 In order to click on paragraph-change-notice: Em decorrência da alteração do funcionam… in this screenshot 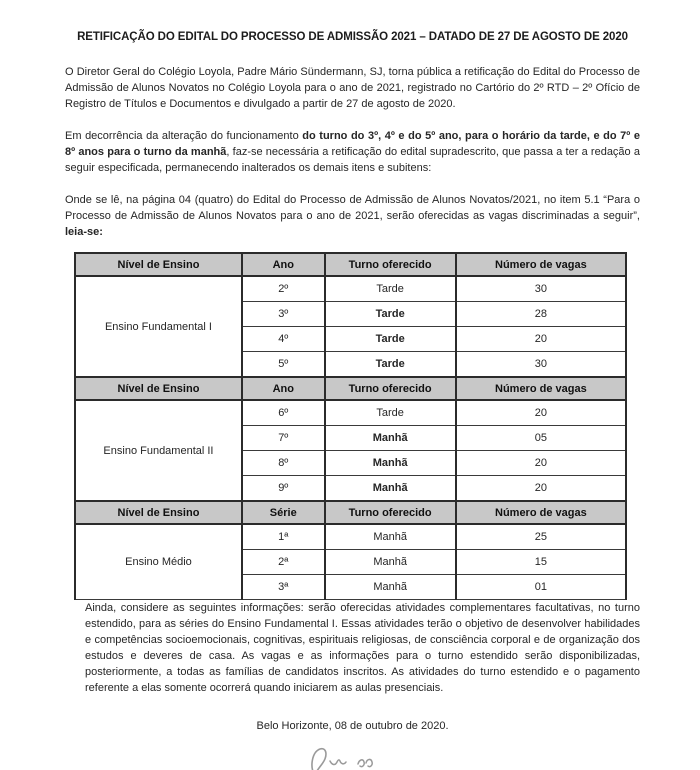, I will do `click(352, 152)`.